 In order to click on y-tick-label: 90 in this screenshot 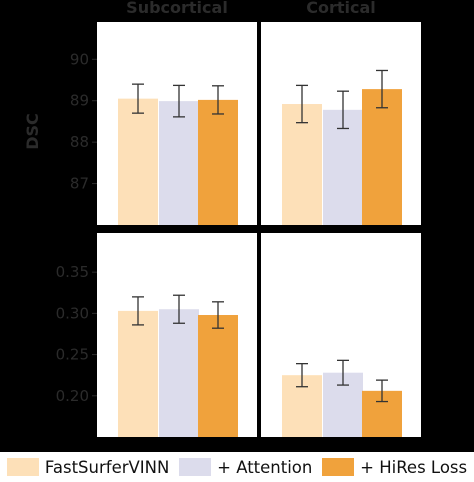, I will do `click(79, 59)`.